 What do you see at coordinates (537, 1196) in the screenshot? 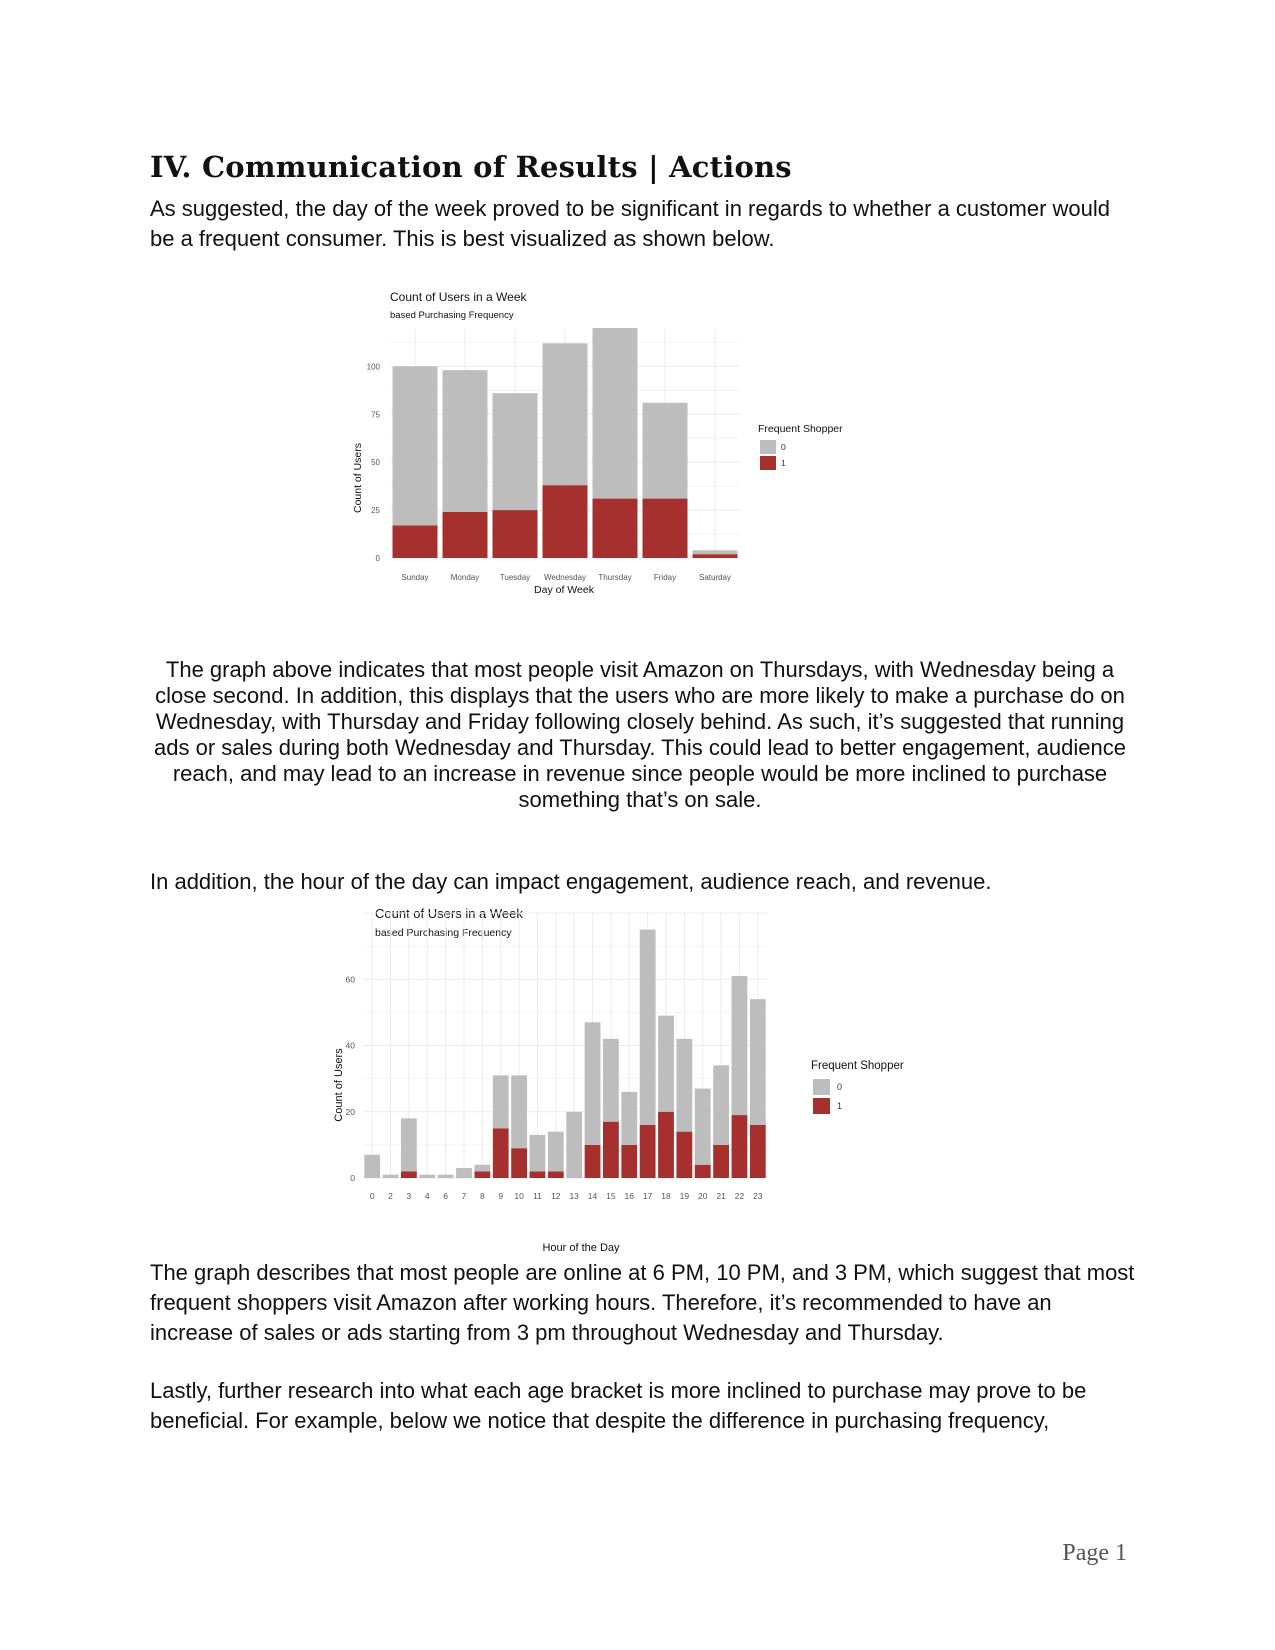
I see `x-tick-label: 11` at bounding box center [537, 1196].